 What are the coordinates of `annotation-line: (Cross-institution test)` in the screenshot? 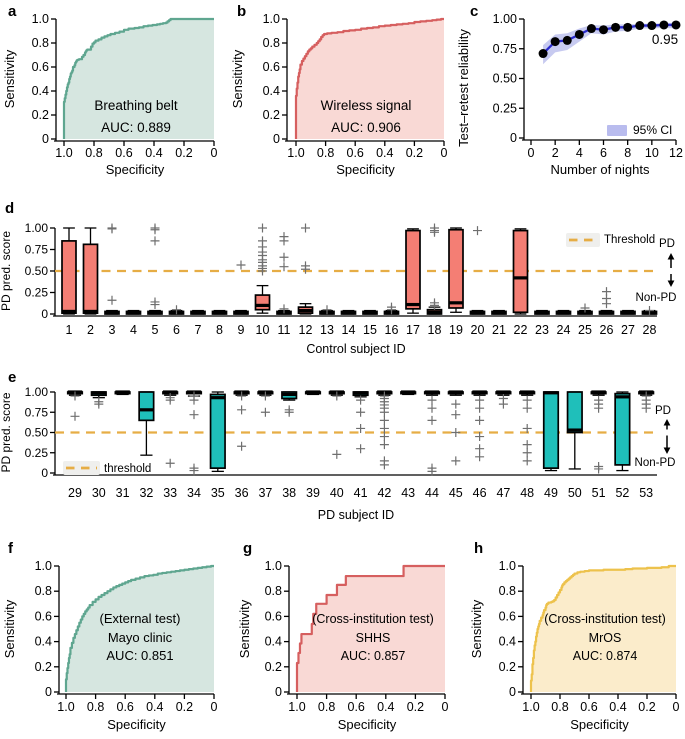 It's located at (373, 619).